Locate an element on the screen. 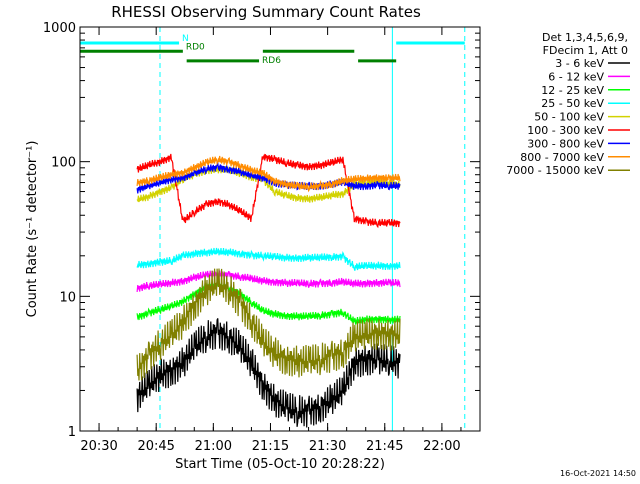 This screenshot has width=640, height=484. x-tick-label-5: 21:45 is located at coordinates (384, 446).